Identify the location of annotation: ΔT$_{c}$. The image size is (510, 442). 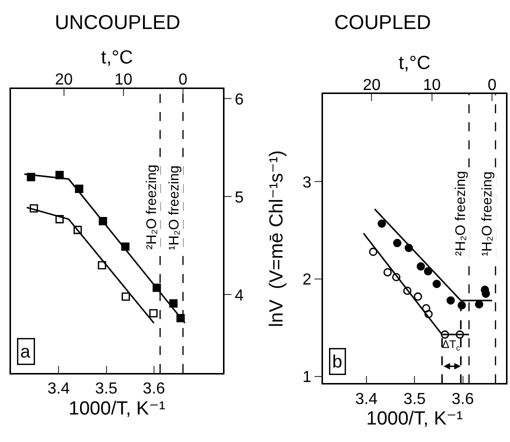
(451, 345).